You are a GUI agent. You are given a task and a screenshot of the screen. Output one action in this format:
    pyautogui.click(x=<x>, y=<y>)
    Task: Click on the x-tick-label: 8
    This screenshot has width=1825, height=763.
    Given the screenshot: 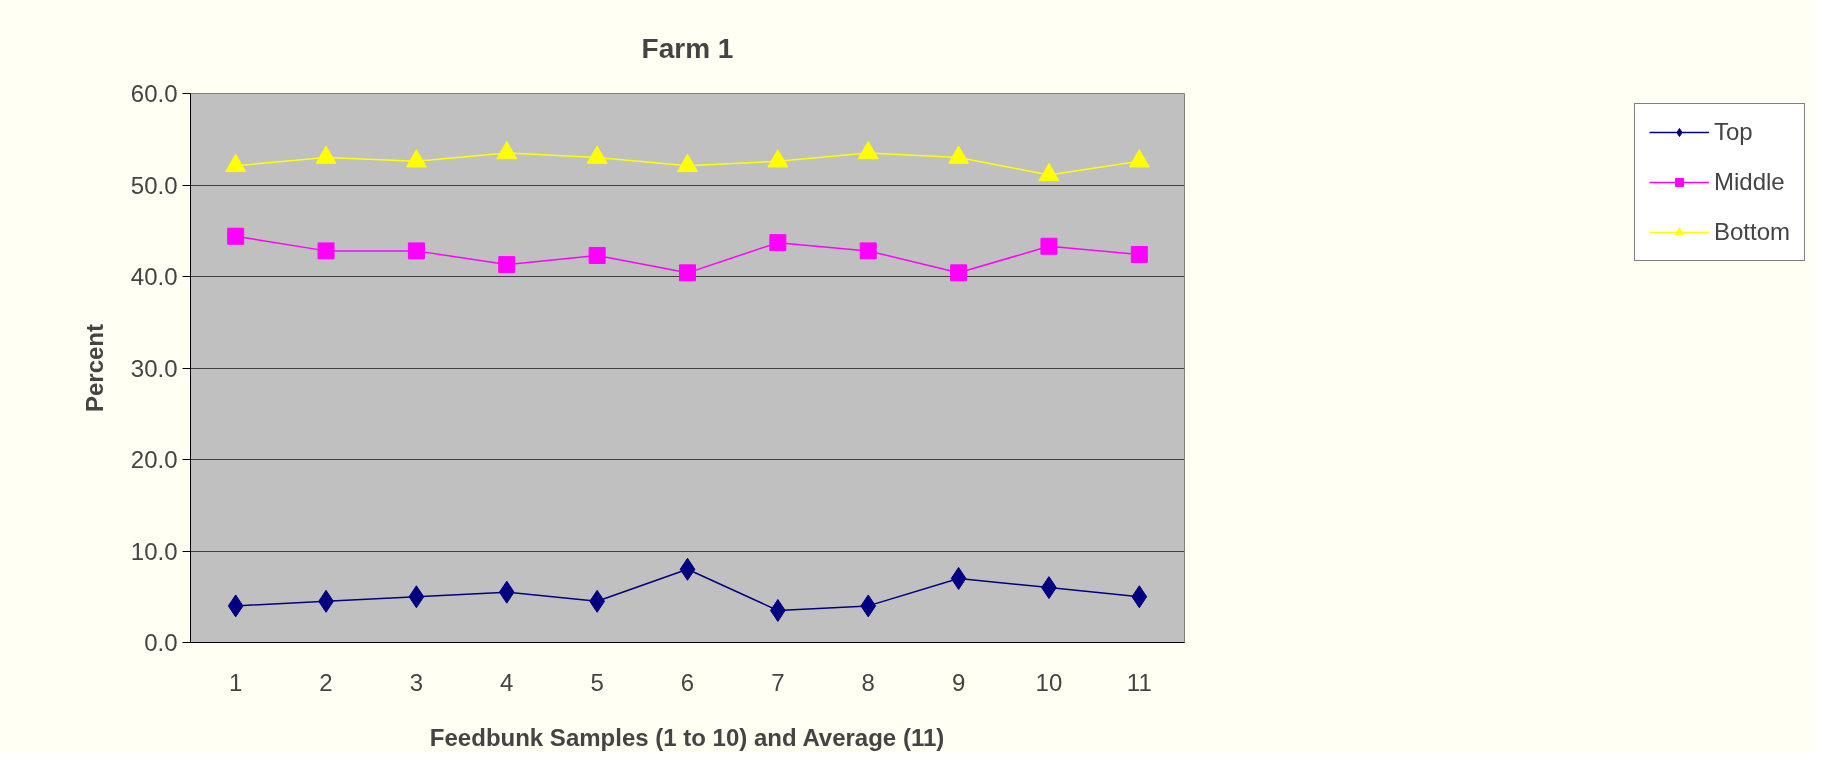 What is the action you would take?
    pyautogui.click(x=868, y=682)
    